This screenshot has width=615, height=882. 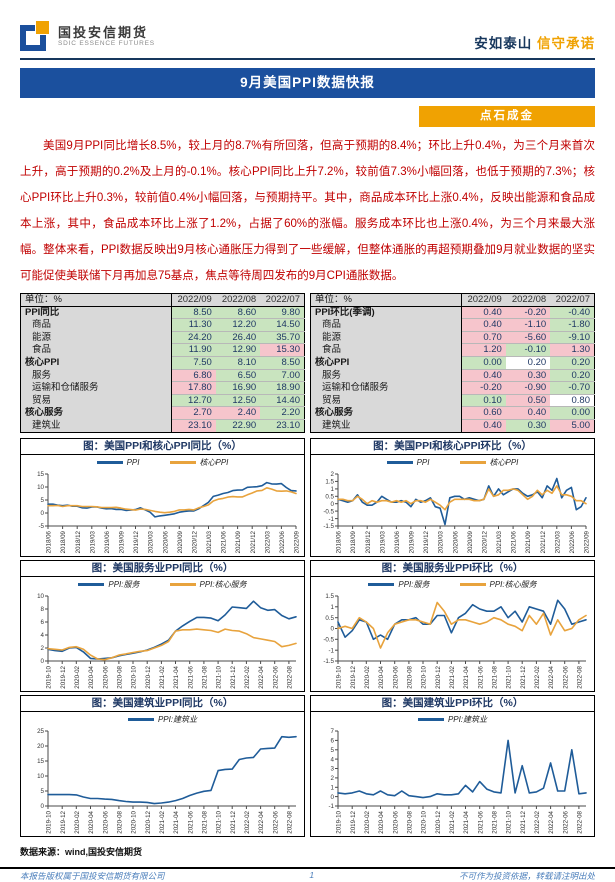 I want to click on table-row: PPI环比(季调) 0.40 -0.20 -0.40, so click(x=452, y=313).